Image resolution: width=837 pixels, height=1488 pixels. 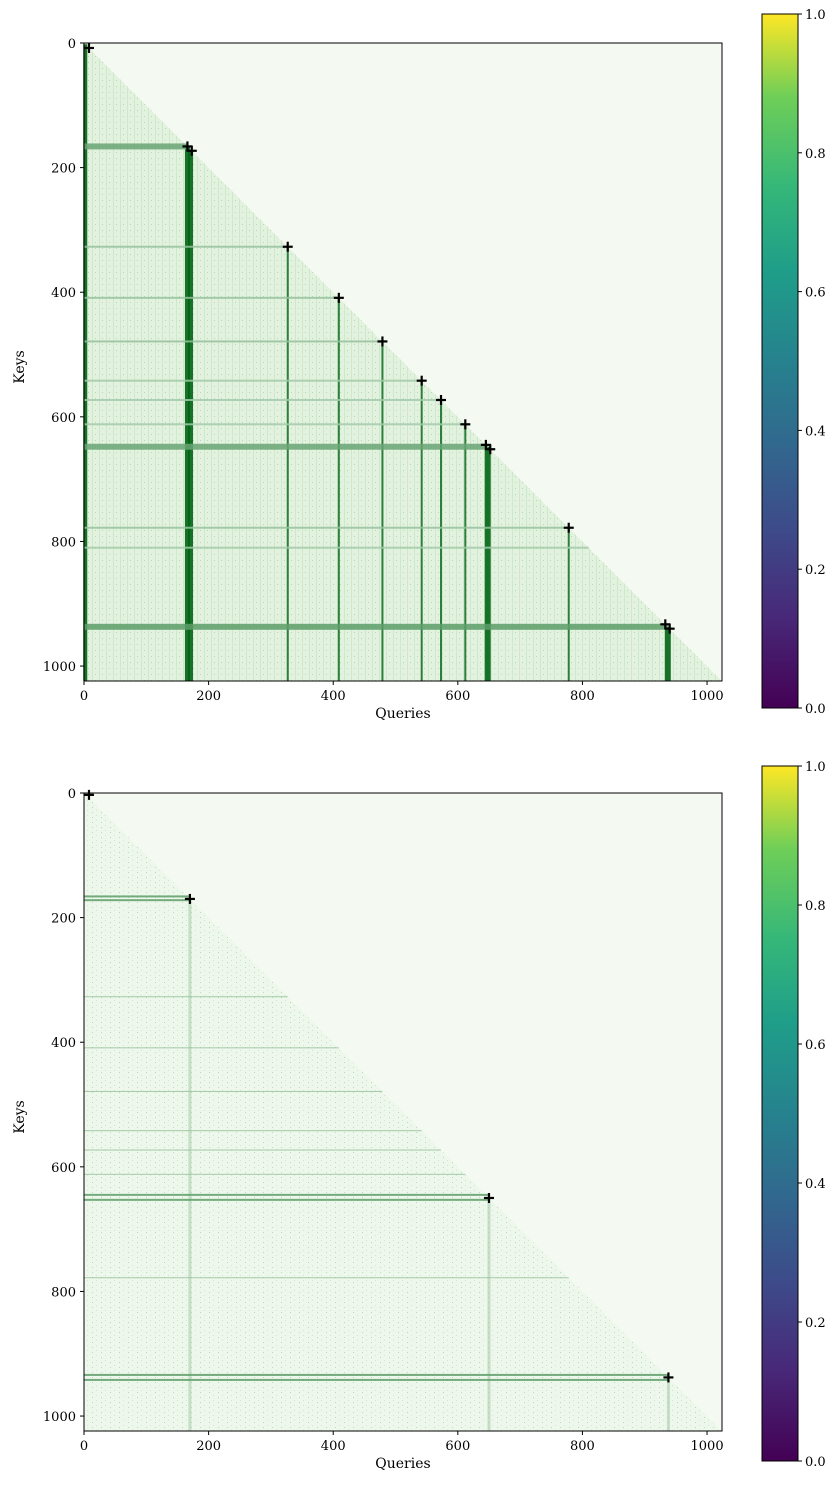 I want to click on colorbar-gradient, so click(x=780, y=361).